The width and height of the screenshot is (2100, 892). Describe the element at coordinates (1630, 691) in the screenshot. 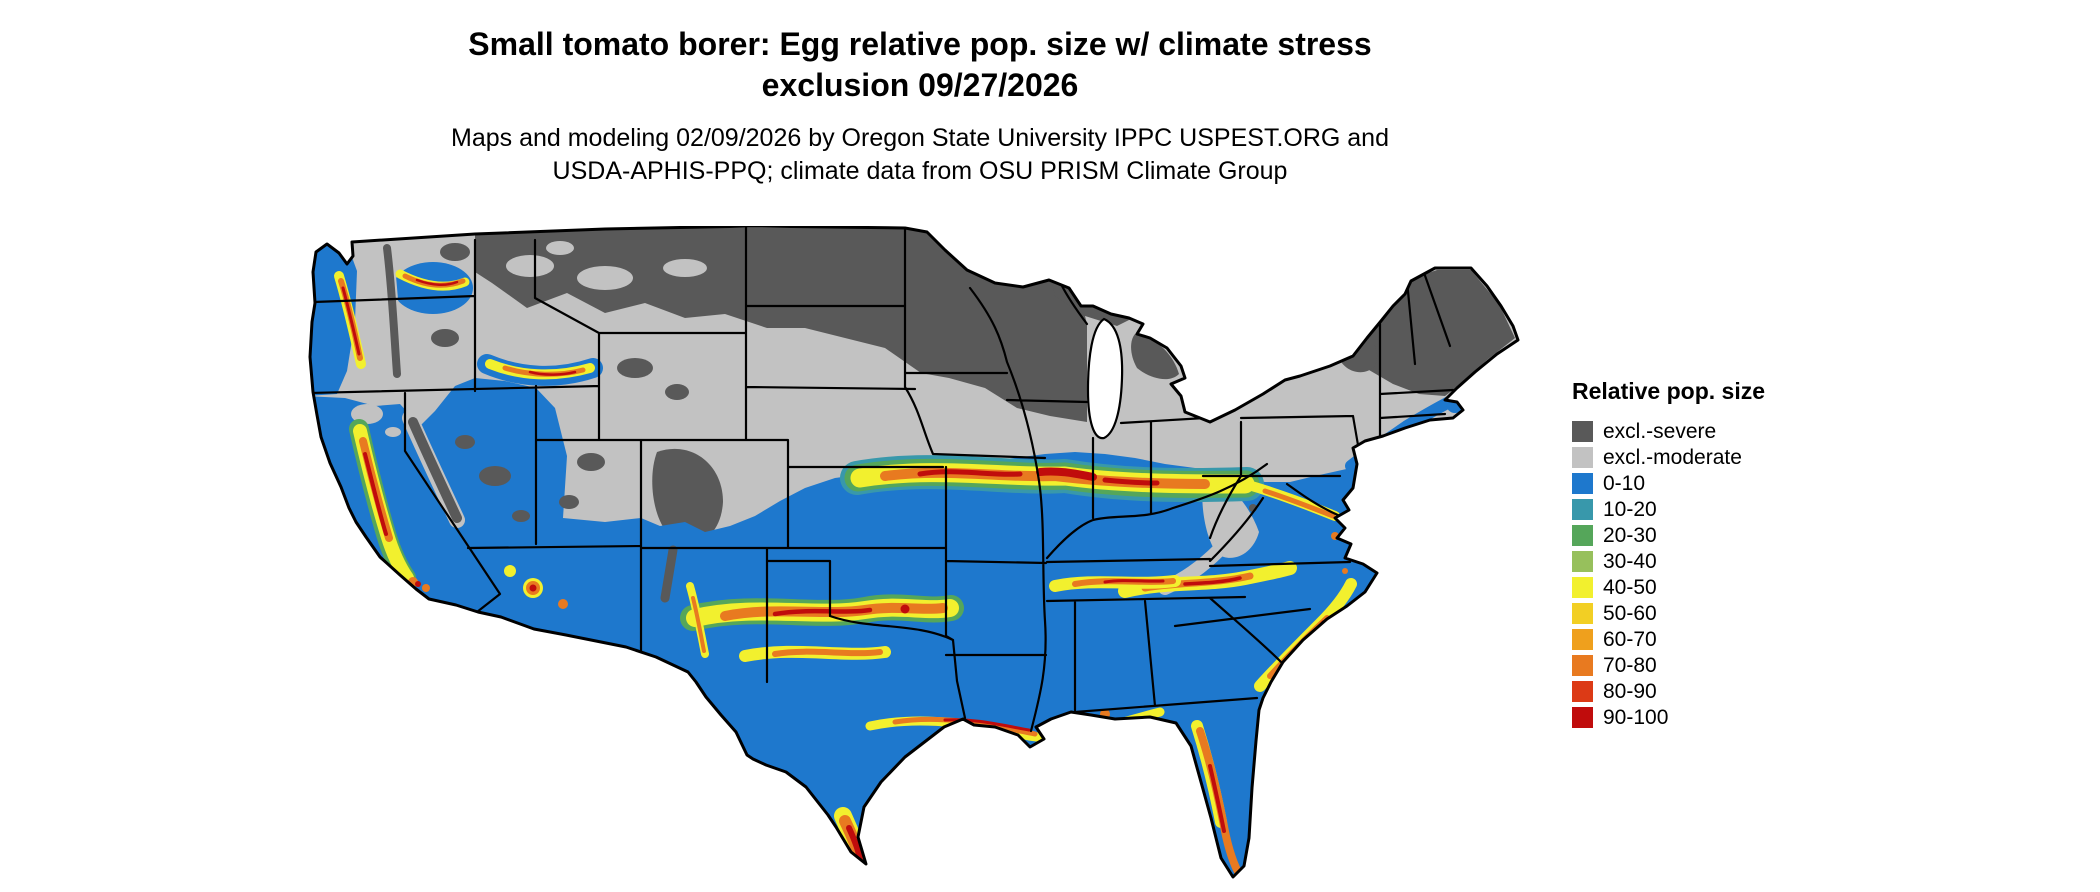

I see `legend-label: 80-90` at that location.